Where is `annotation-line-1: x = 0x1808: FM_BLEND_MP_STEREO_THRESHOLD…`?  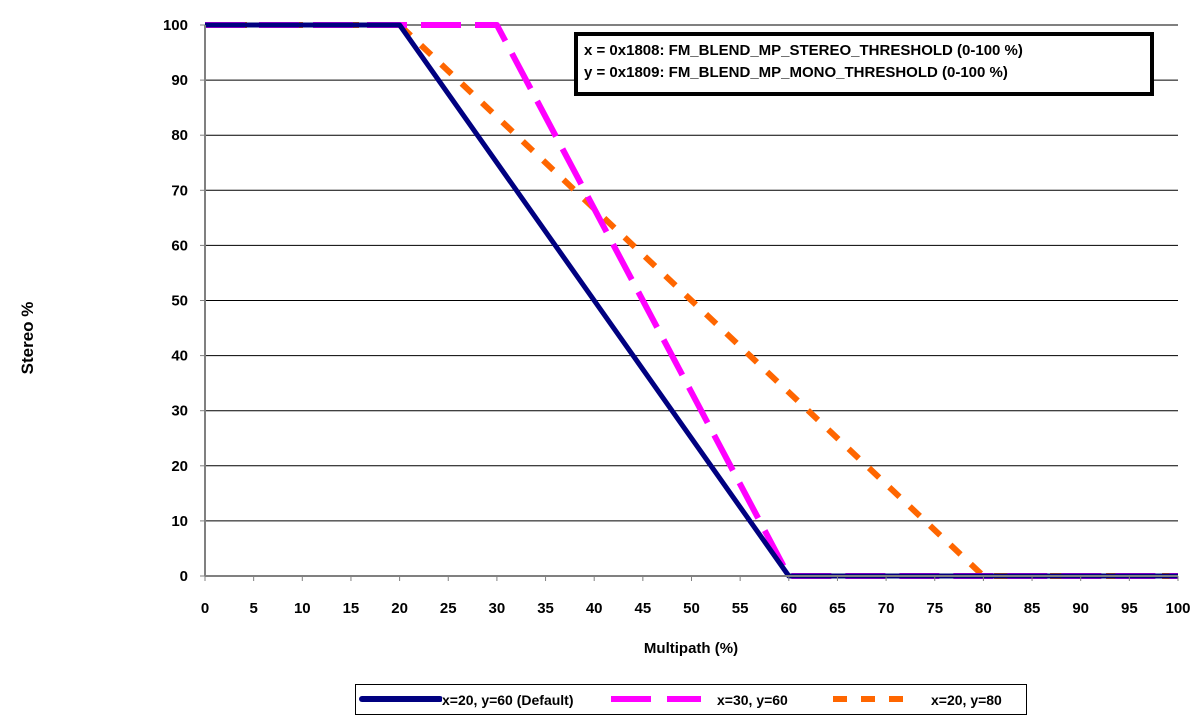 annotation-line-1: x = 0x1808: FM_BLEND_MP_STEREO_THRESHOLD… is located at coordinates (803, 50).